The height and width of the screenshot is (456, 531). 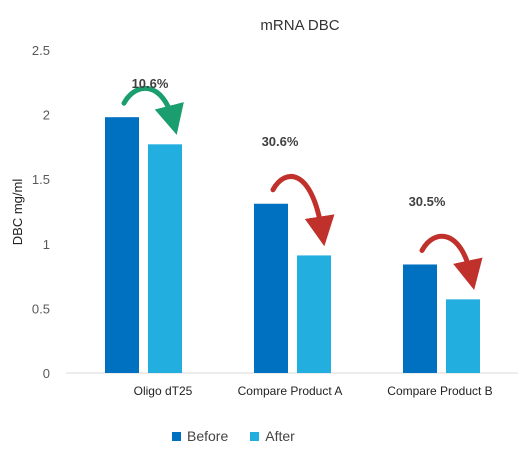 What do you see at coordinates (176, 436) in the screenshot?
I see `legend-swatch-before` at bounding box center [176, 436].